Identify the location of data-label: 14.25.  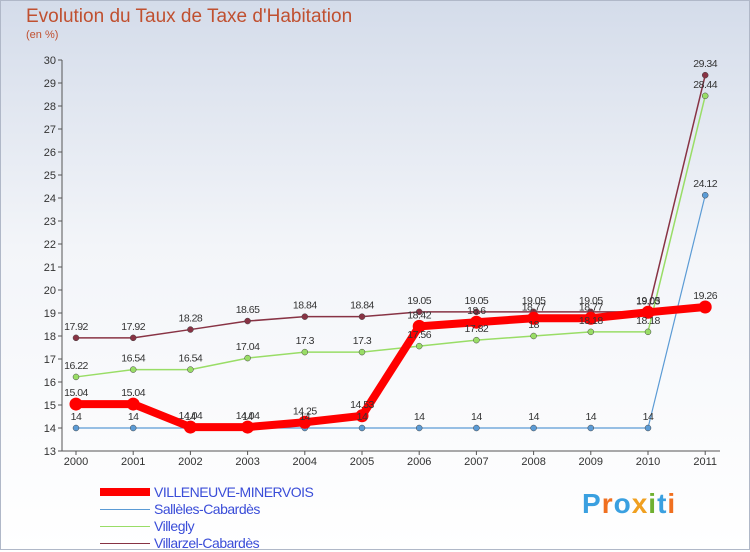
(305, 411).